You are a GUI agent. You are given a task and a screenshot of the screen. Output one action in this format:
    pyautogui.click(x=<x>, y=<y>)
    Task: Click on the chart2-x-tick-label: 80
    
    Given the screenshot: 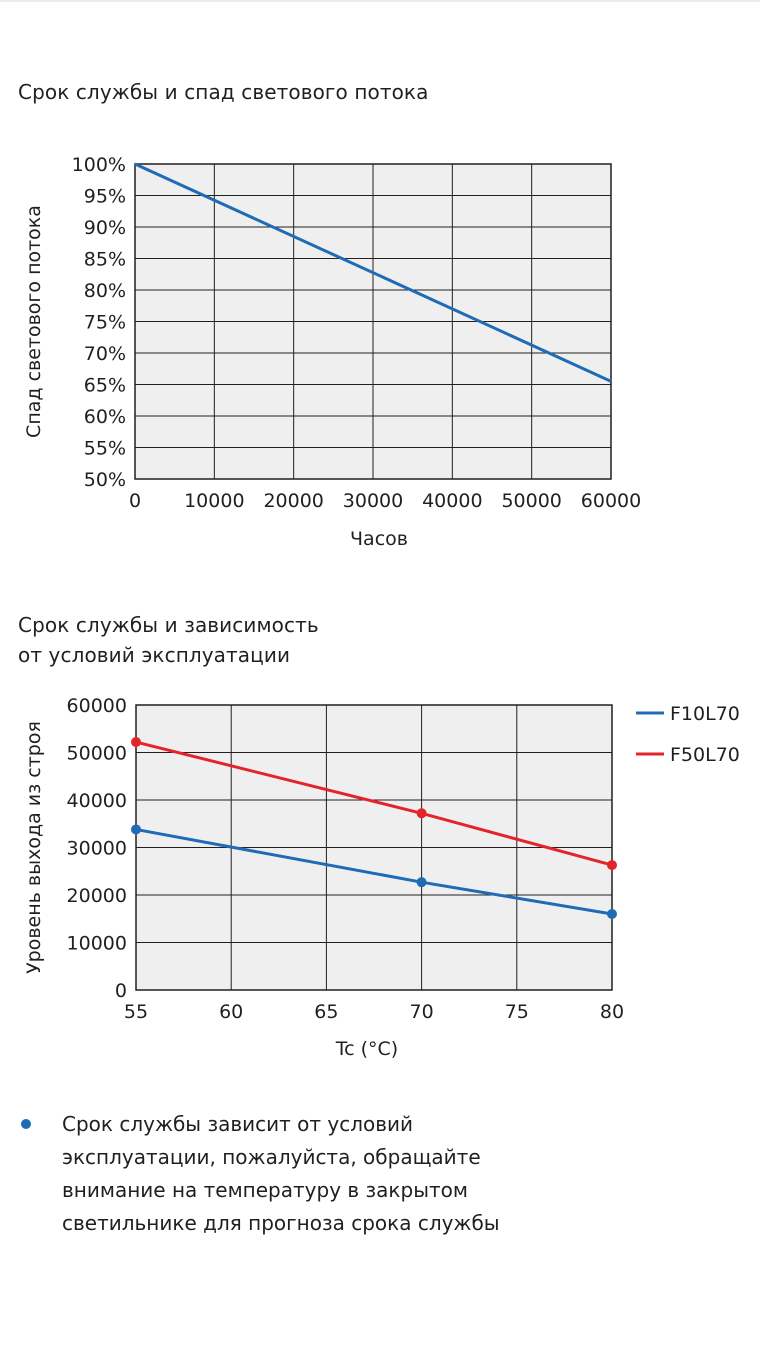 What is the action you would take?
    pyautogui.click(x=612, y=1012)
    